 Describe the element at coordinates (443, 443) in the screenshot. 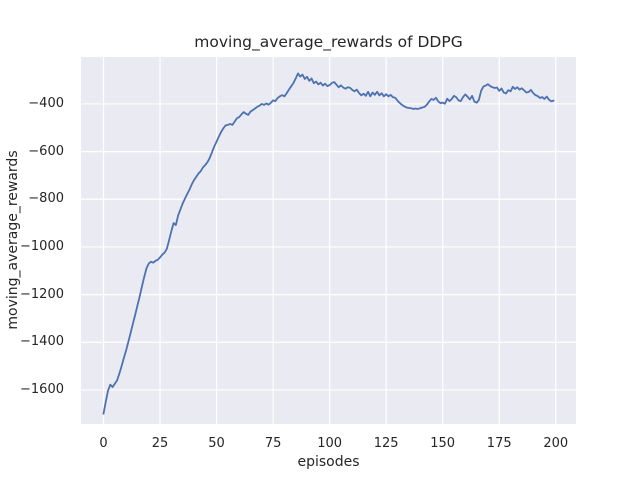

I see `x-tick-label: 150` at that location.